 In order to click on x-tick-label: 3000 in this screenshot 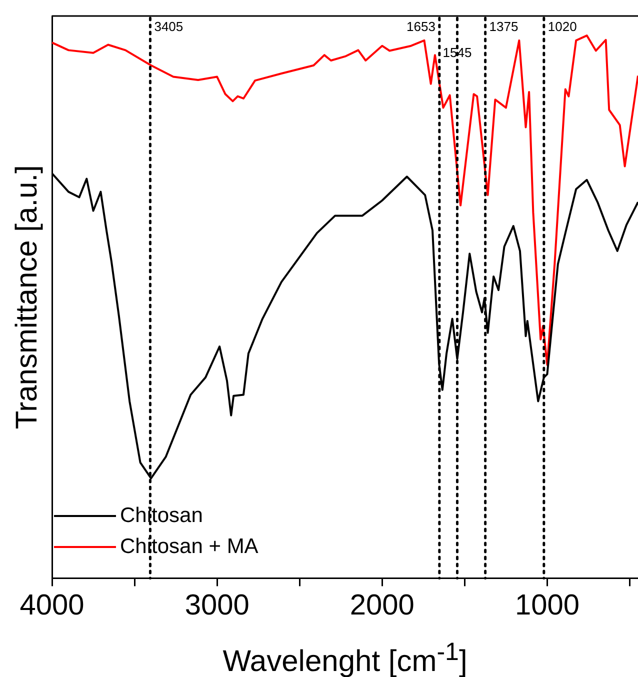, I will do `click(217, 606)`.